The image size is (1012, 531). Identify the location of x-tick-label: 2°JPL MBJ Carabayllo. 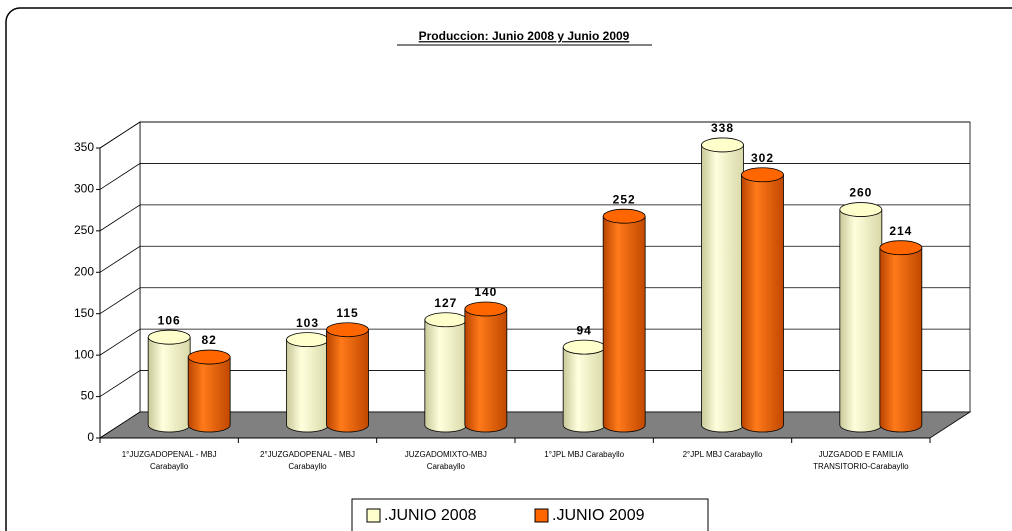
(723, 454).